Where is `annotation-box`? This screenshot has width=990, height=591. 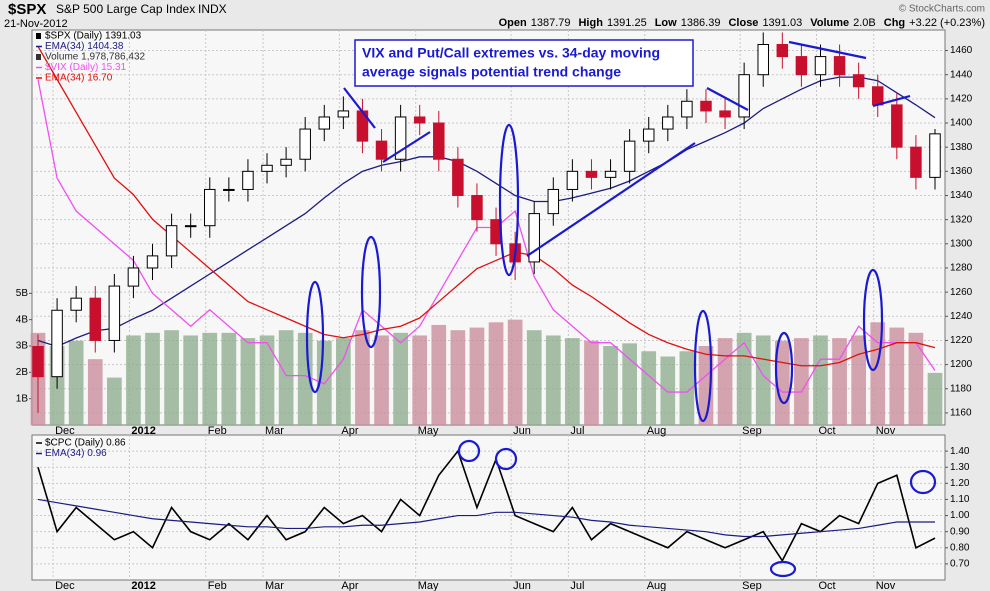
annotation-box is located at coordinates (524, 63).